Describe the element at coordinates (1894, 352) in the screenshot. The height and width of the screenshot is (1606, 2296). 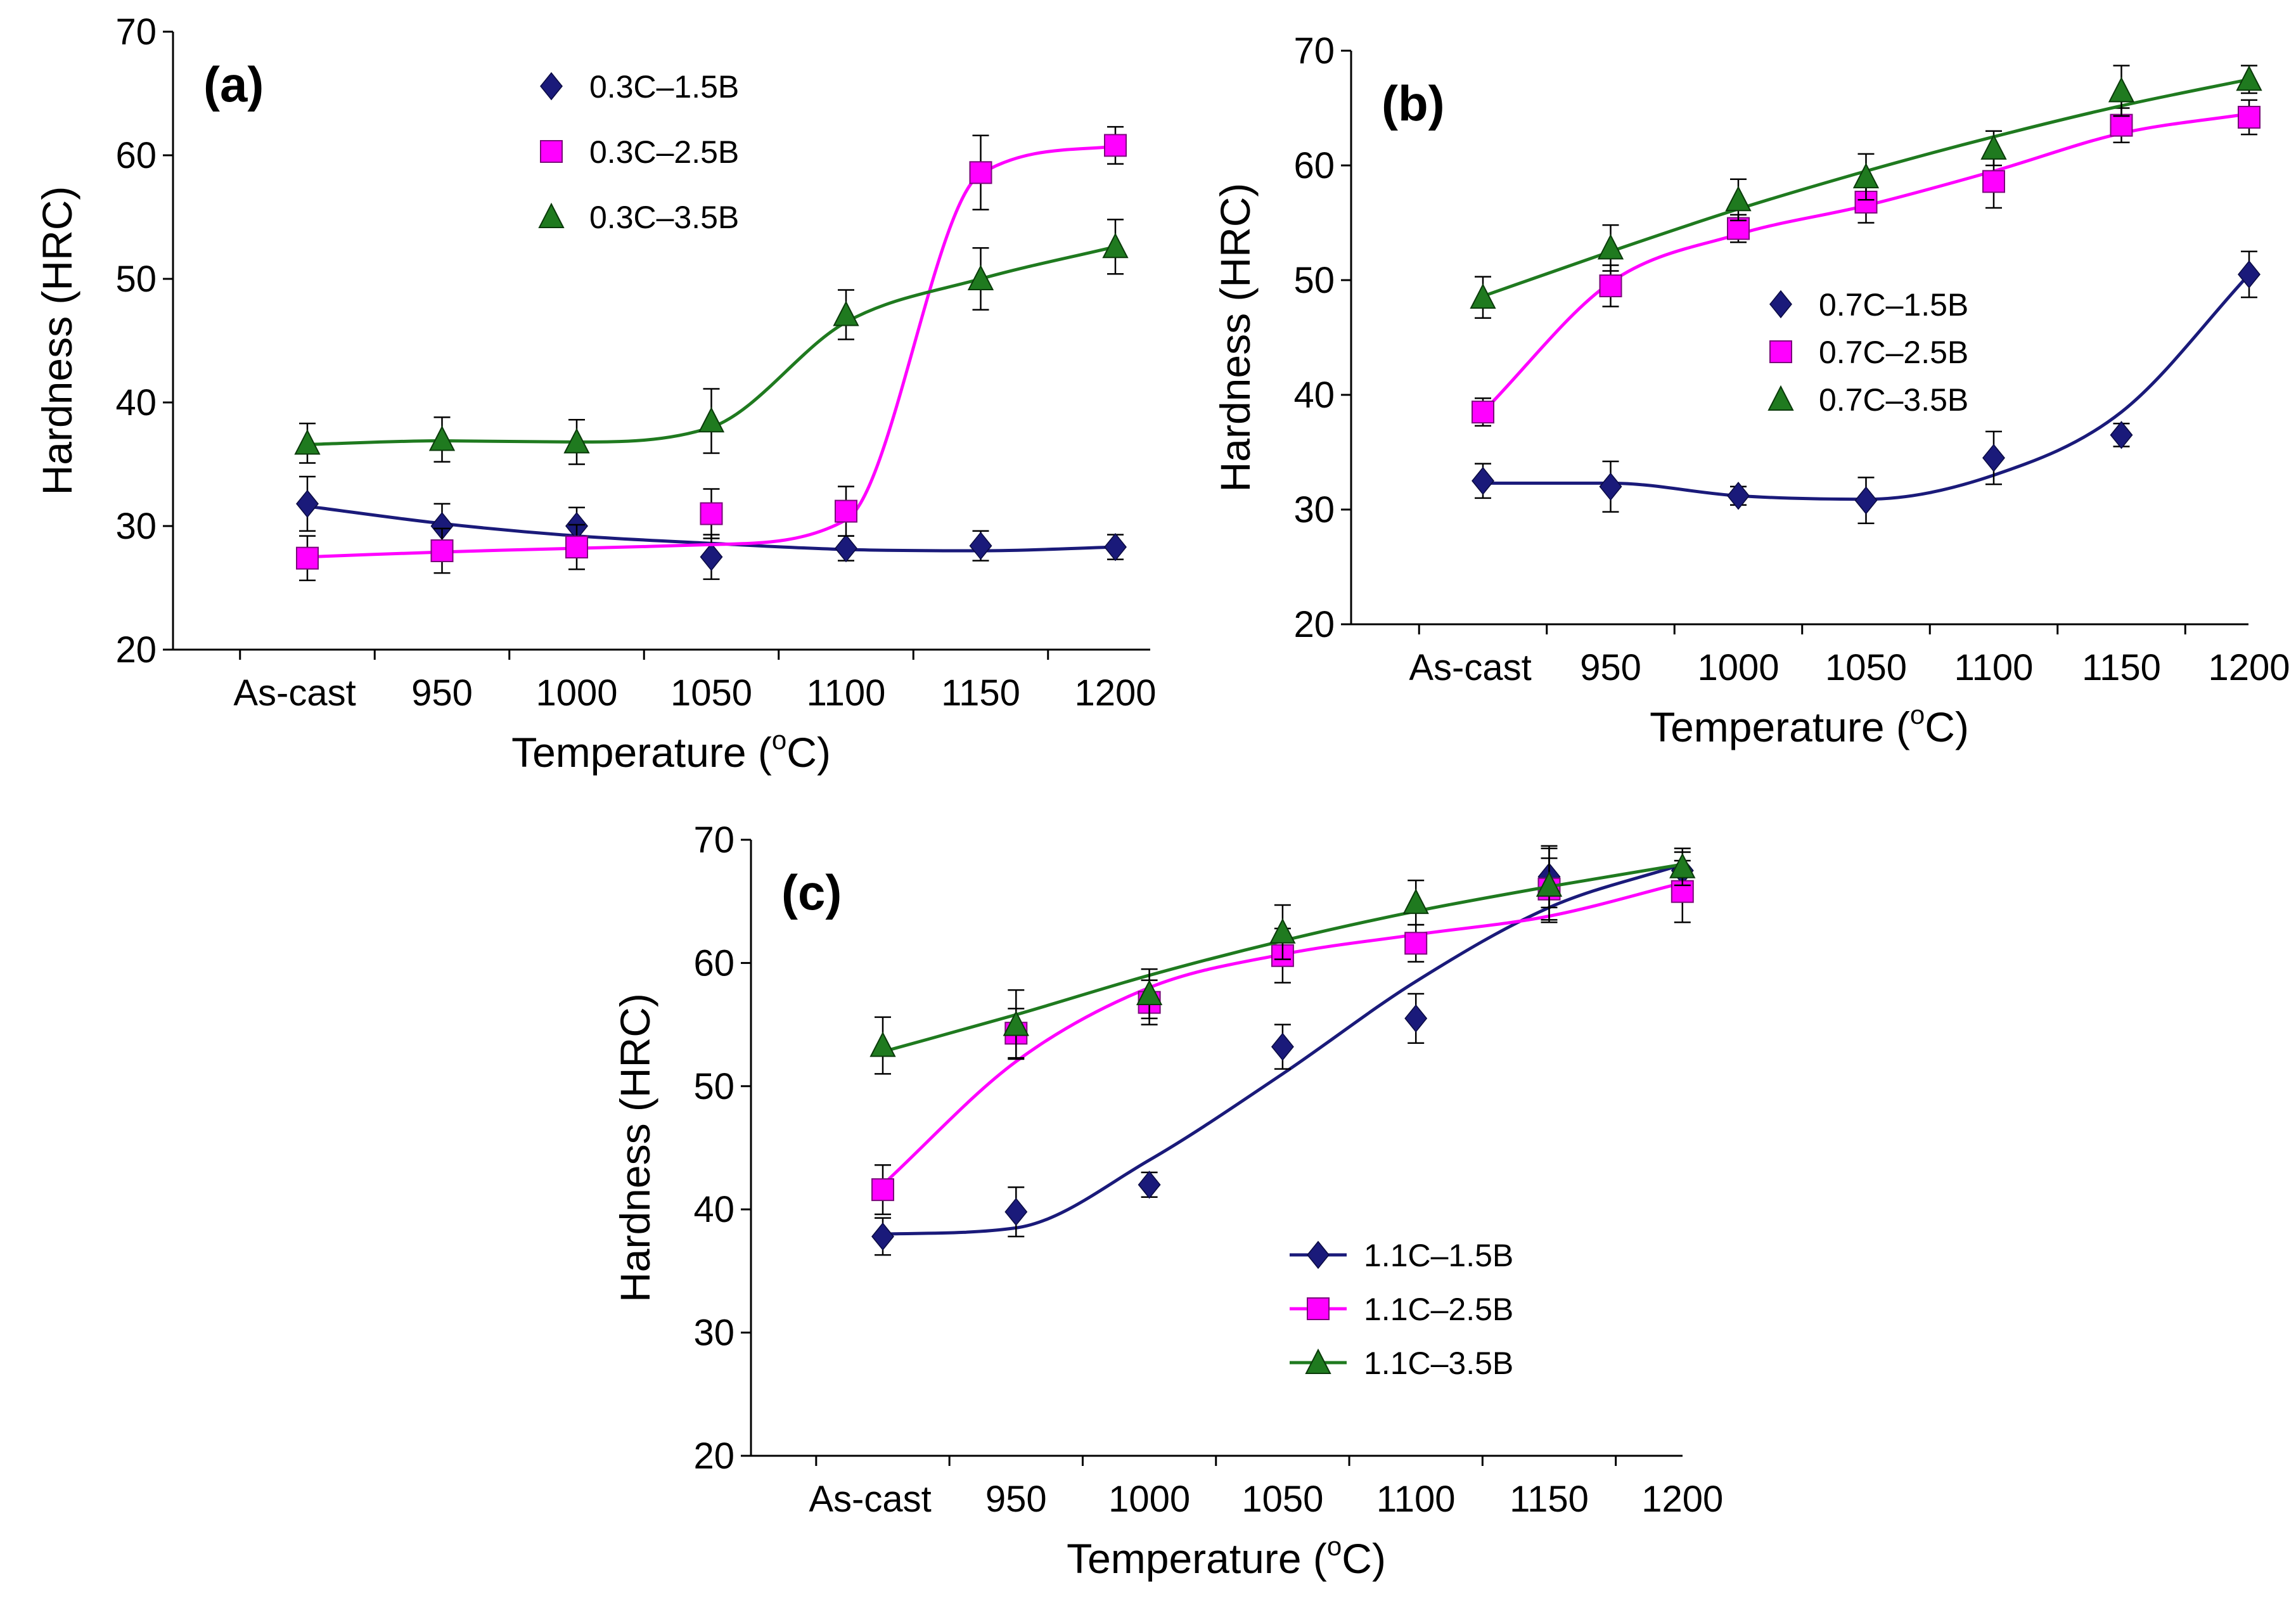
I see `legend-label: 0.7C–2.5B` at that location.